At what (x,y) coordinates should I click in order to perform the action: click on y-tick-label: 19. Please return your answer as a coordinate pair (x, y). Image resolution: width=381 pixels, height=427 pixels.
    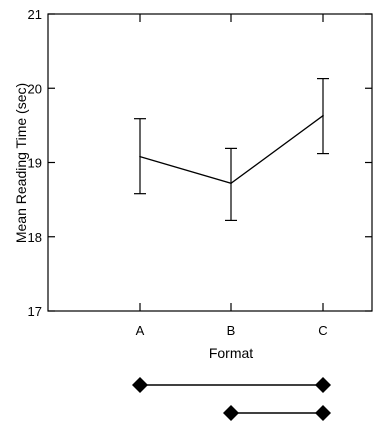
    Looking at the image, I should click on (35, 163).